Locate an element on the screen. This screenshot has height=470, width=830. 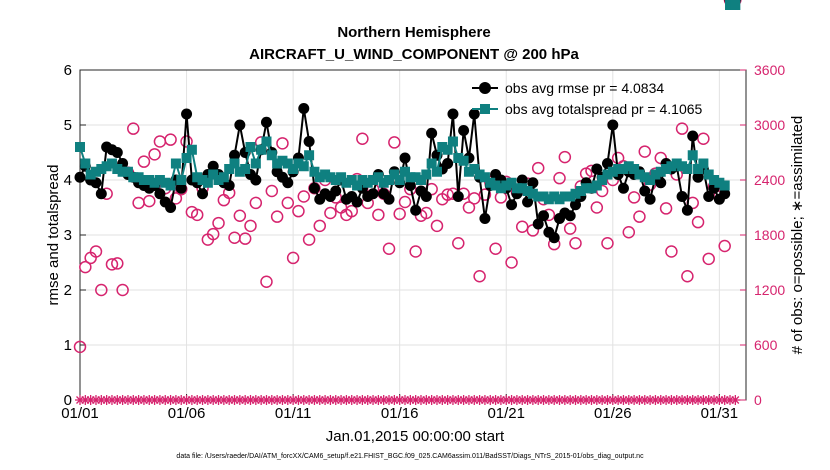
x-tick-label: 01/01 is located at coordinates (80, 413).